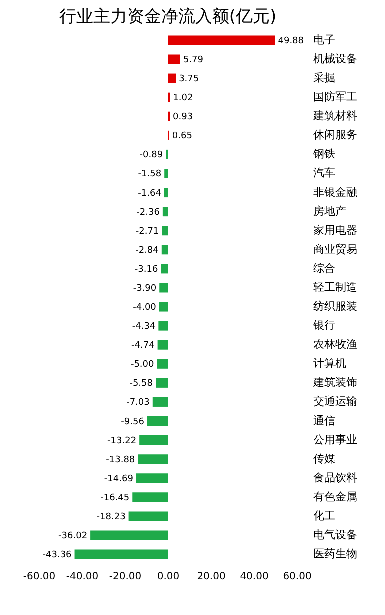  I want to click on y-tick-label: 建筑装饰, so click(335, 383).